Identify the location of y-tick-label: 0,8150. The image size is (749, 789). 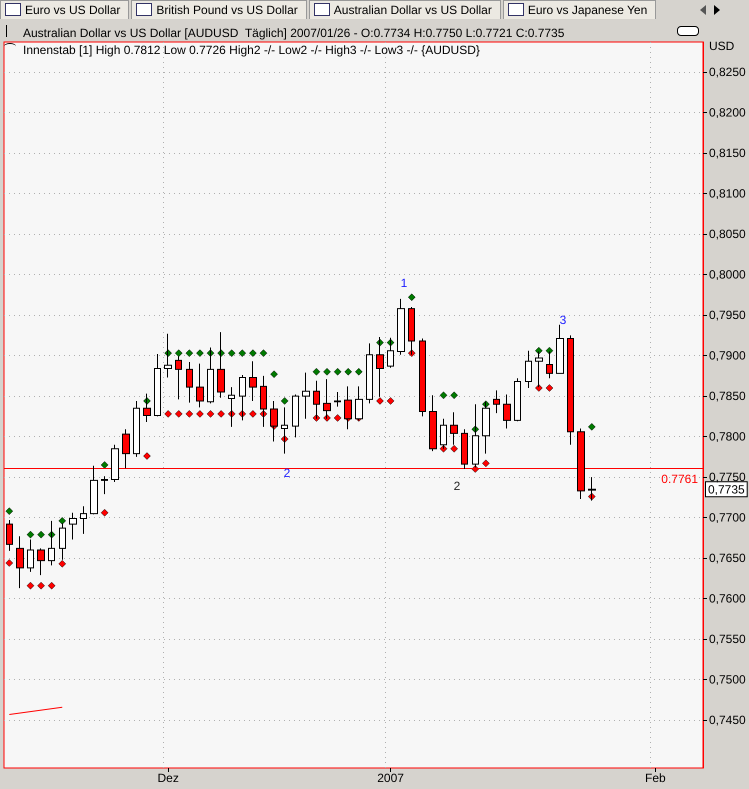
(727, 153).